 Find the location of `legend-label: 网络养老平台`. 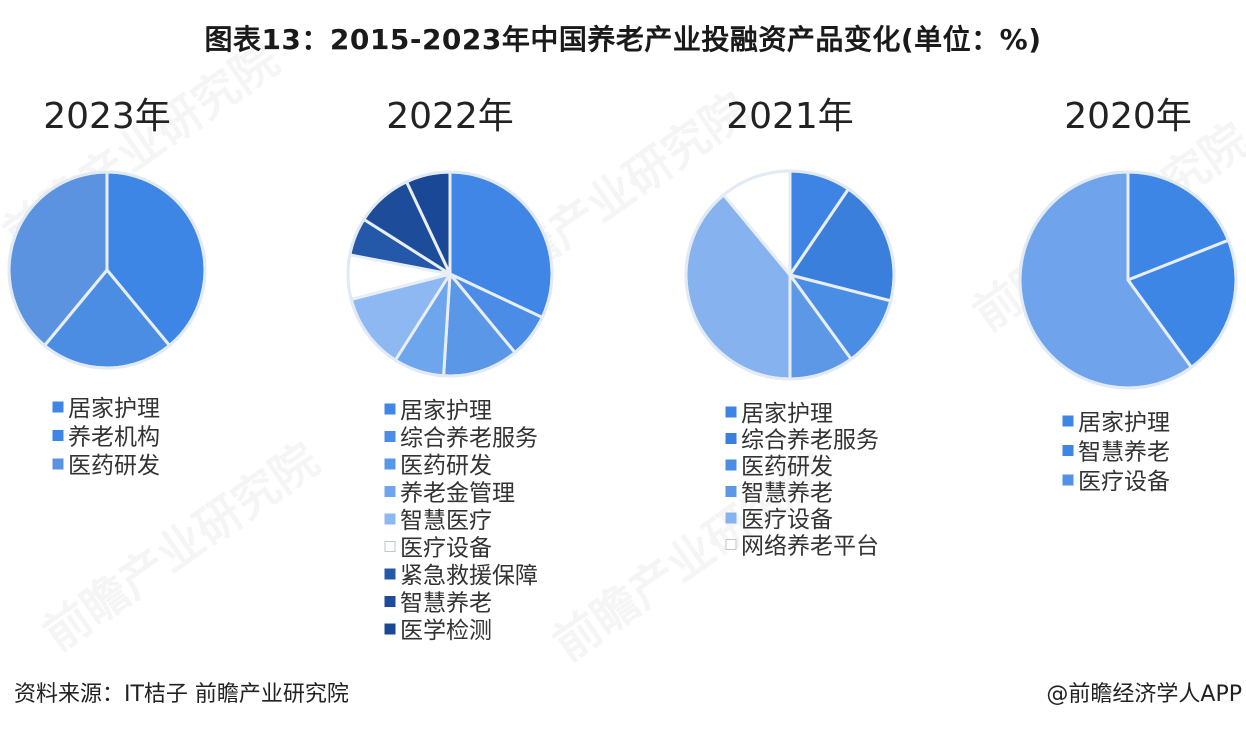

legend-label: 网络养老平台 is located at coordinates (810, 547).